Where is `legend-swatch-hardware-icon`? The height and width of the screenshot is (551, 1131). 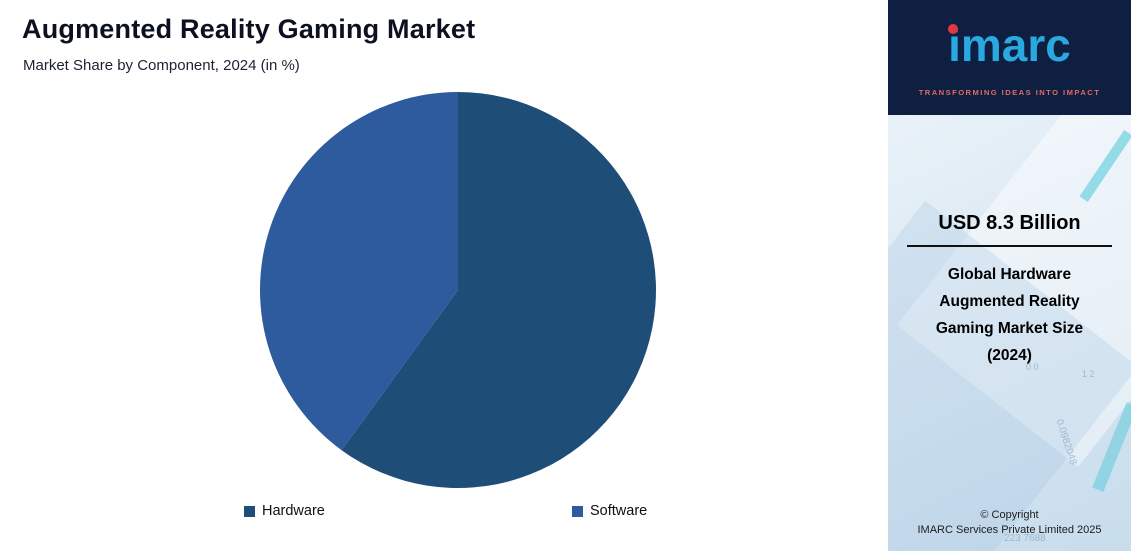
legend-swatch-hardware-icon is located at coordinates (249, 511).